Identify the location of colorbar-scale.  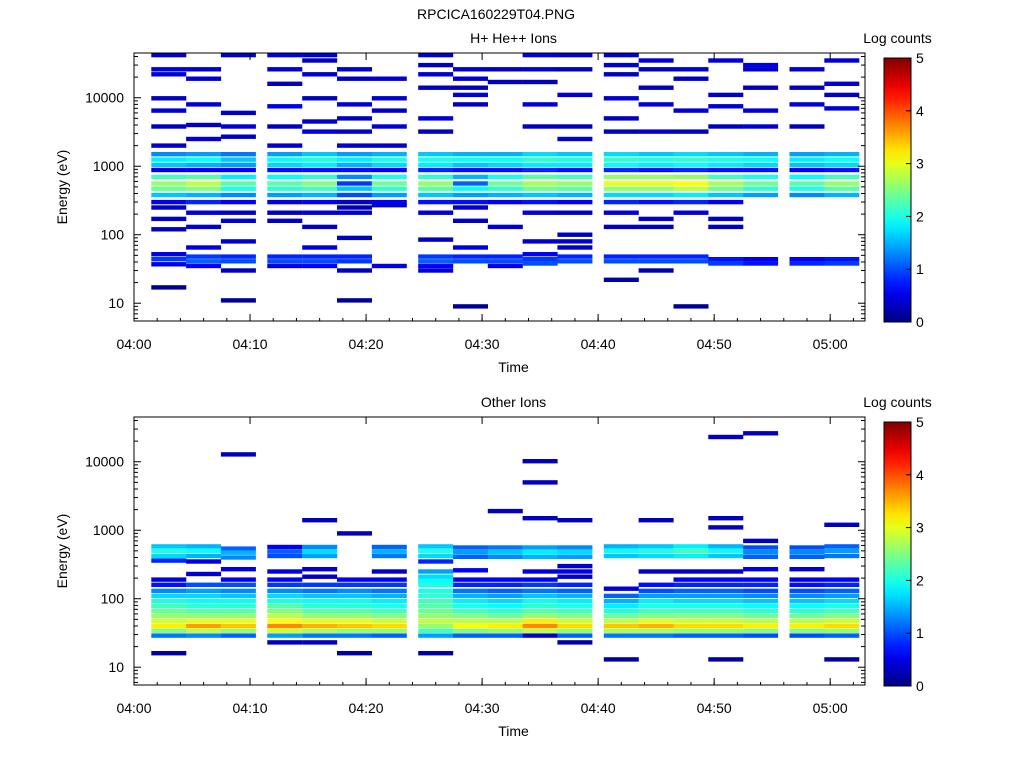
(897, 554).